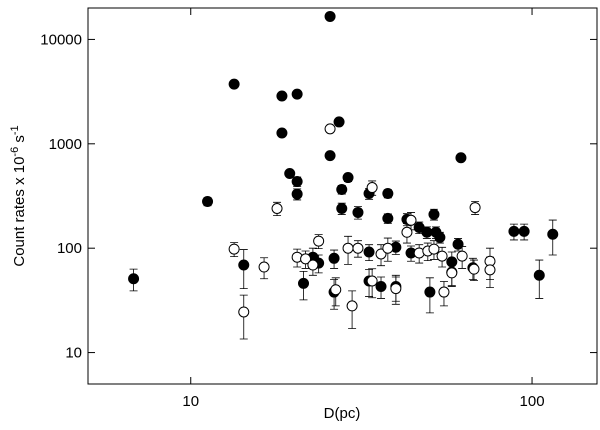 Image resolution: width=600 pixels, height=430 pixels. What do you see at coordinates (61, 39) in the screenshot?
I see `y-tick-label: 10000` at bounding box center [61, 39].